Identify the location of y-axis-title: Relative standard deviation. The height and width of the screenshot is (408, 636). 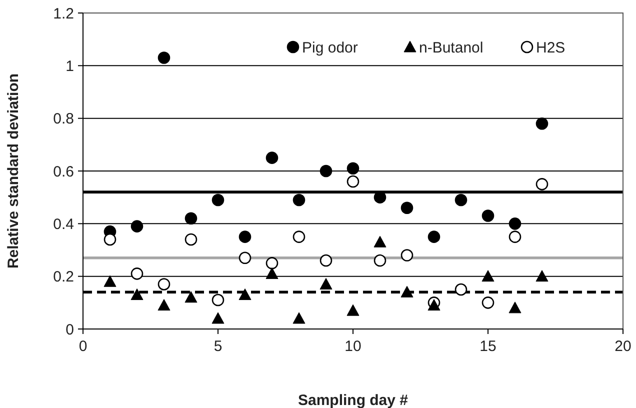
(13, 171).